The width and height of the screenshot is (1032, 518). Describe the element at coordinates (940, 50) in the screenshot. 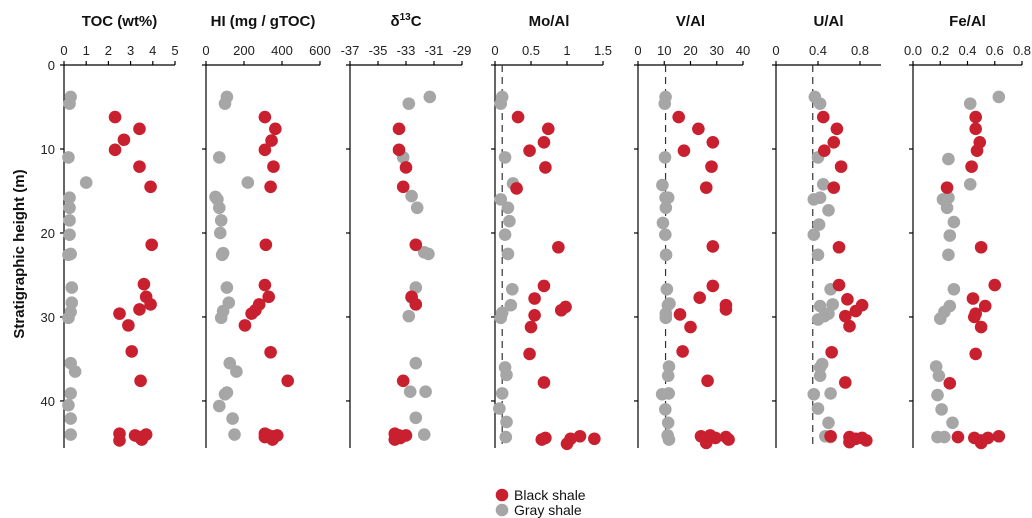

I see `x-tick-label: 0.2` at that location.